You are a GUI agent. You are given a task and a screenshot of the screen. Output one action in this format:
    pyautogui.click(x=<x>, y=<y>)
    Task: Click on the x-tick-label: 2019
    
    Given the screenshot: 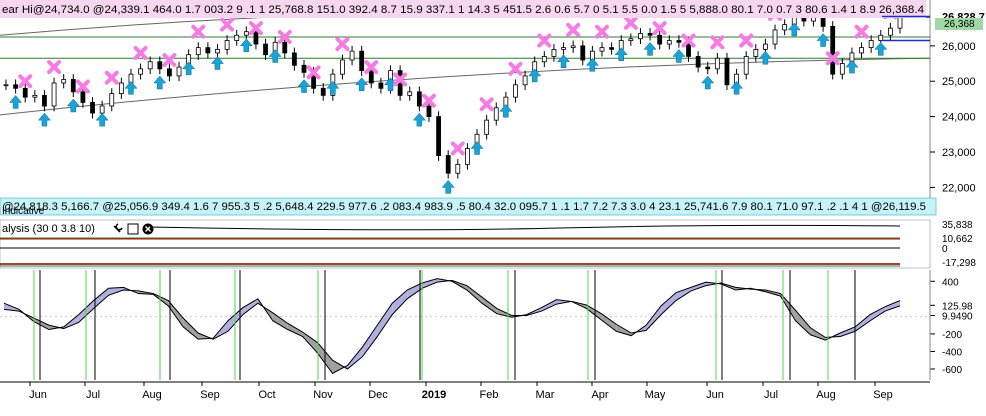 What is the action you would take?
    pyautogui.click(x=434, y=395)
    